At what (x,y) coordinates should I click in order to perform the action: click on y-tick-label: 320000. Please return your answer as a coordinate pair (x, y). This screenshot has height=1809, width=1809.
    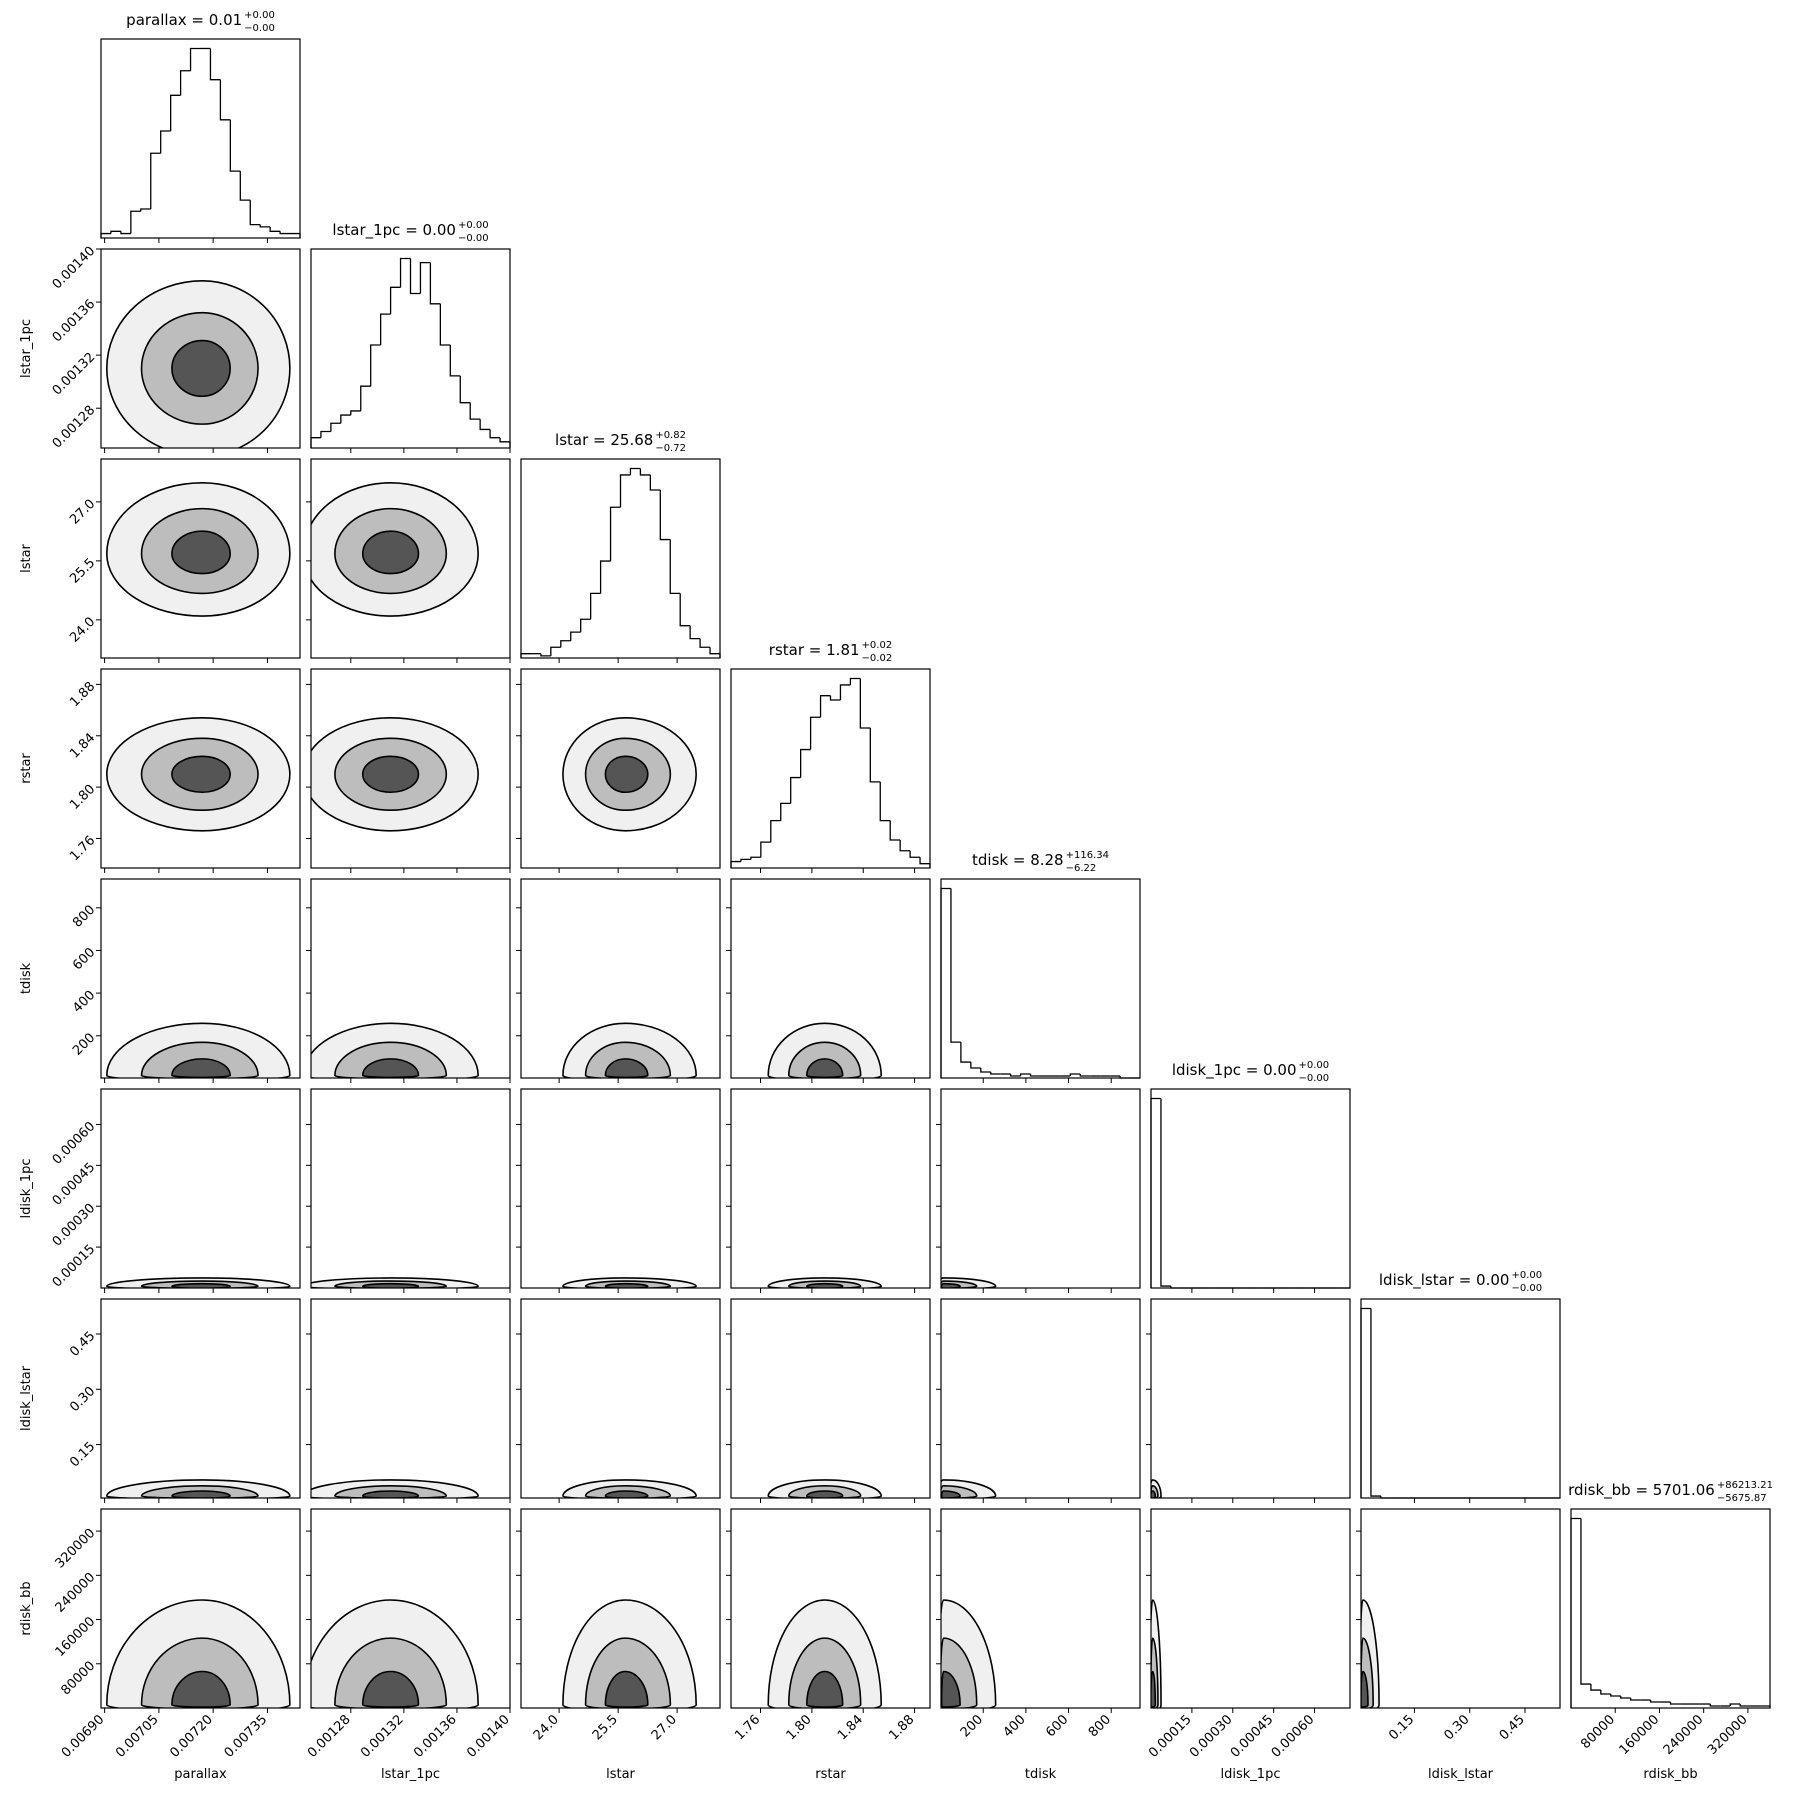
    Looking at the image, I should click on (76, 1549).